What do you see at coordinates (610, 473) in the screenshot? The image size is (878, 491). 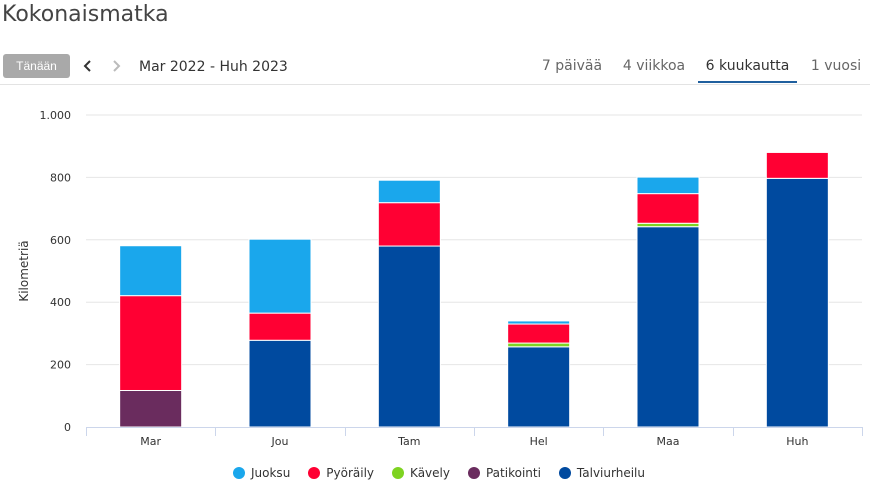 I see `legend-label: Talviurheilu` at bounding box center [610, 473].